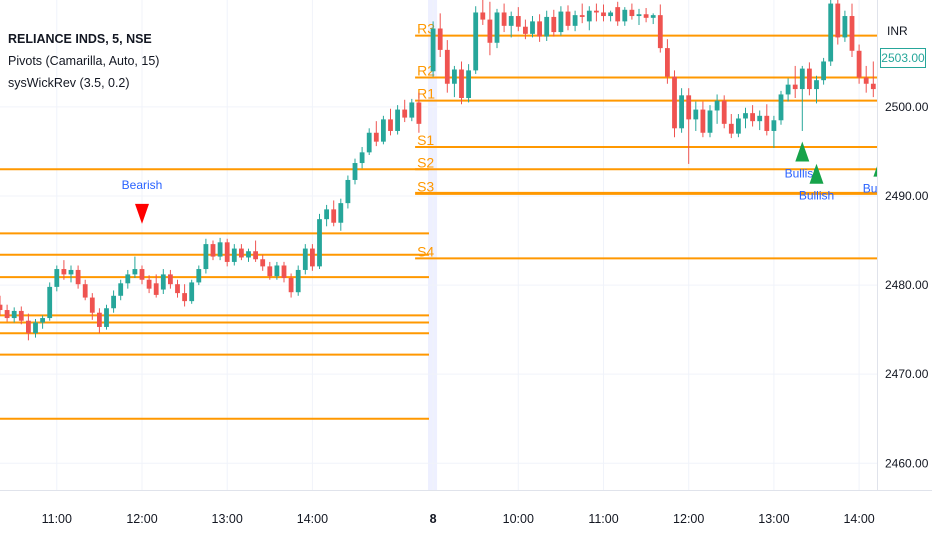  Describe the element at coordinates (802, 151) in the screenshot. I see `bullish-marker` at that location.